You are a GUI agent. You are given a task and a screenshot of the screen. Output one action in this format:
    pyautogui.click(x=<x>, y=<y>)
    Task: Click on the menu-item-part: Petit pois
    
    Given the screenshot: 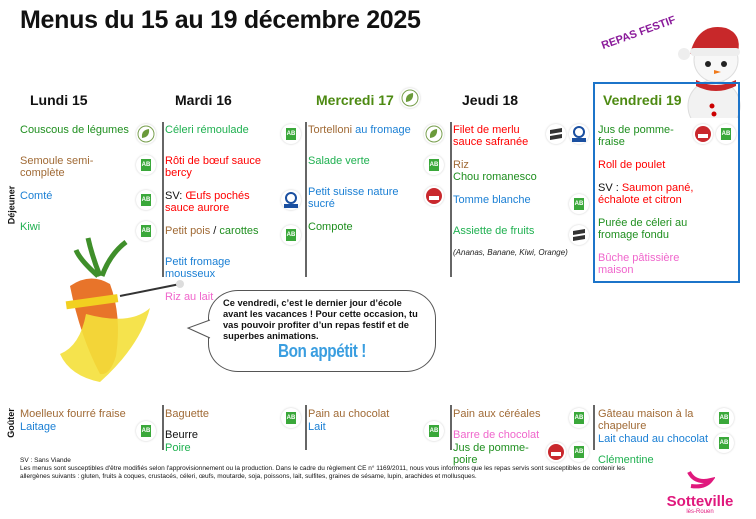 What is the action you would take?
    pyautogui.click(x=188, y=231)
    